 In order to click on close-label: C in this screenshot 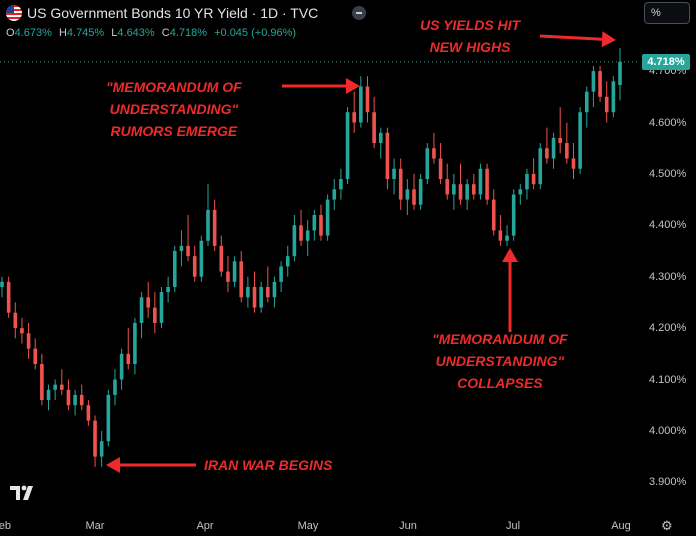, I will do `click(165, 33)`.